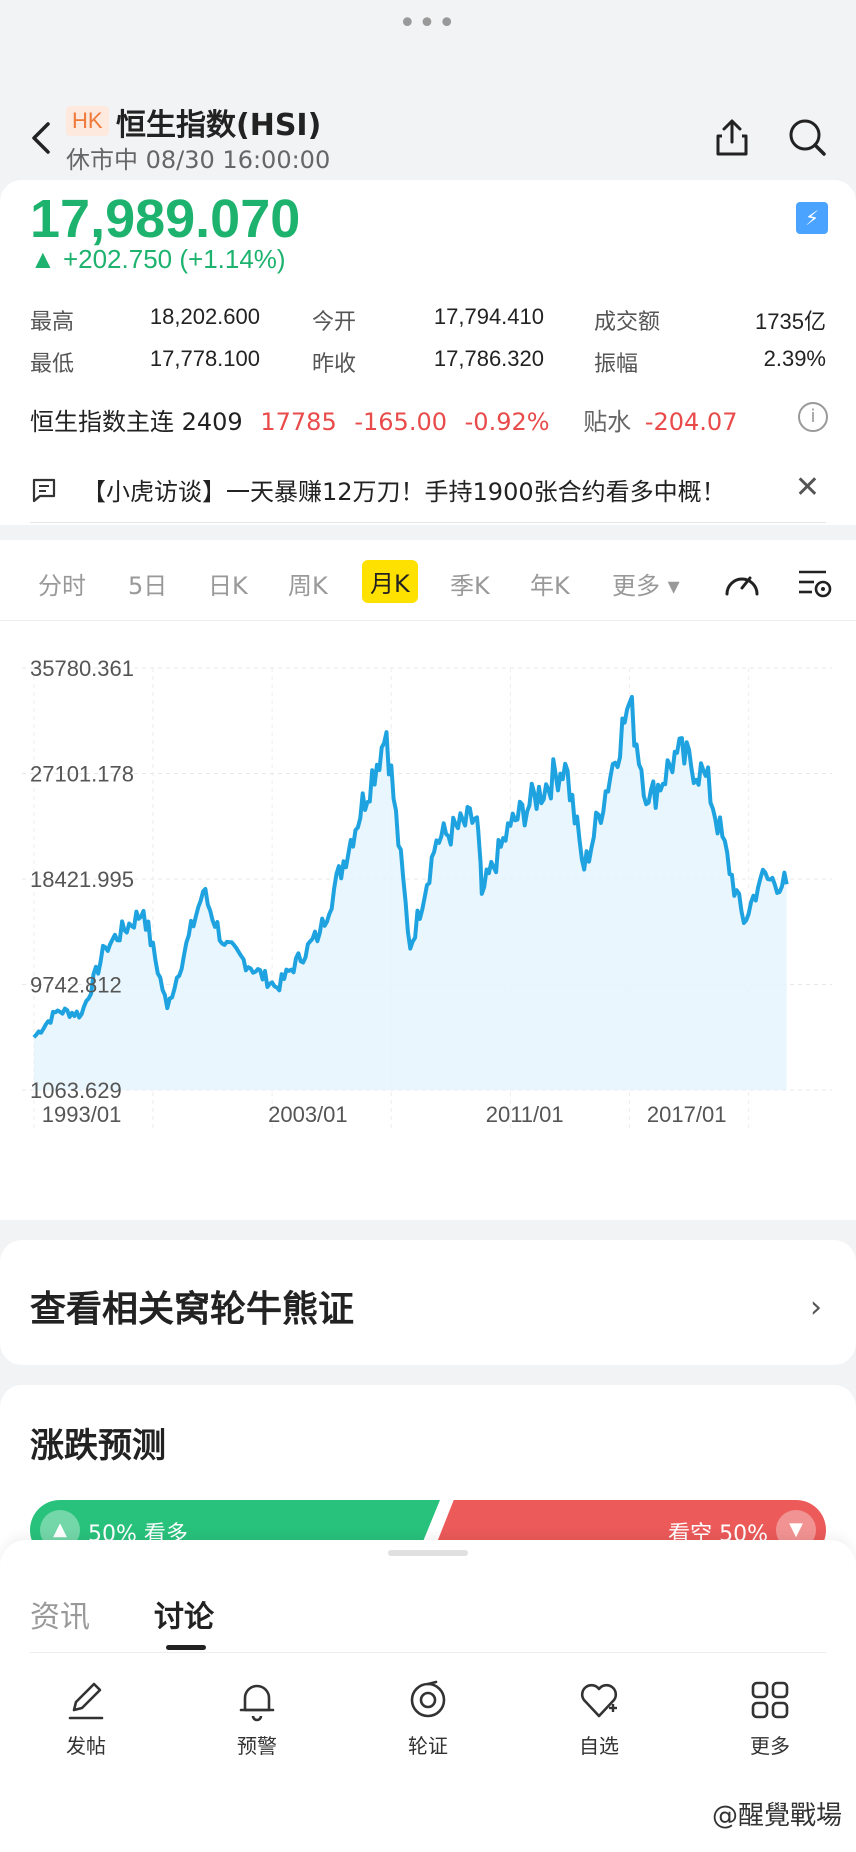 Image resolution: width=856 pixels, height=1852 pixels. Describe the element at coordinates (770, 1700) in the screenshot. I see `grid-icon` at that location.